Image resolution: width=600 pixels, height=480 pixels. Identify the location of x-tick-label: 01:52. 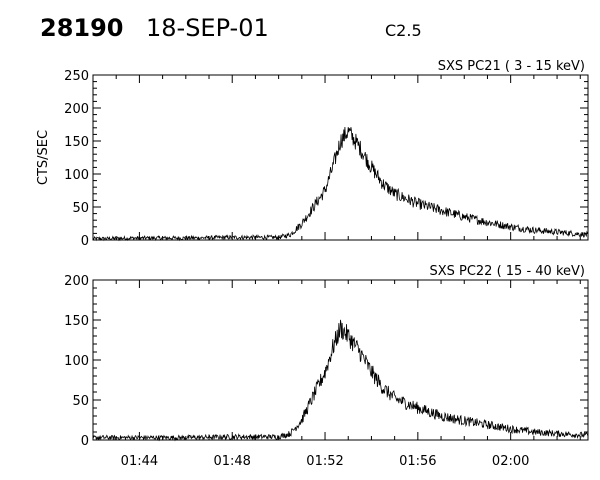
(324, 461).